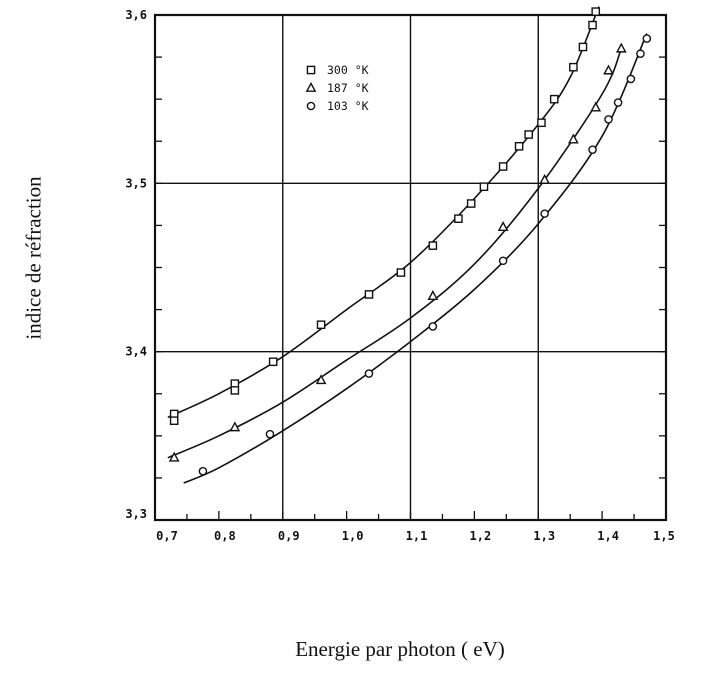 The width and height of the screenshot is (707, 675). Describe the element at coordinates (400, 649) in the screenshot. I see `x-axis-label: Energie par photon ( eV)` at that location.